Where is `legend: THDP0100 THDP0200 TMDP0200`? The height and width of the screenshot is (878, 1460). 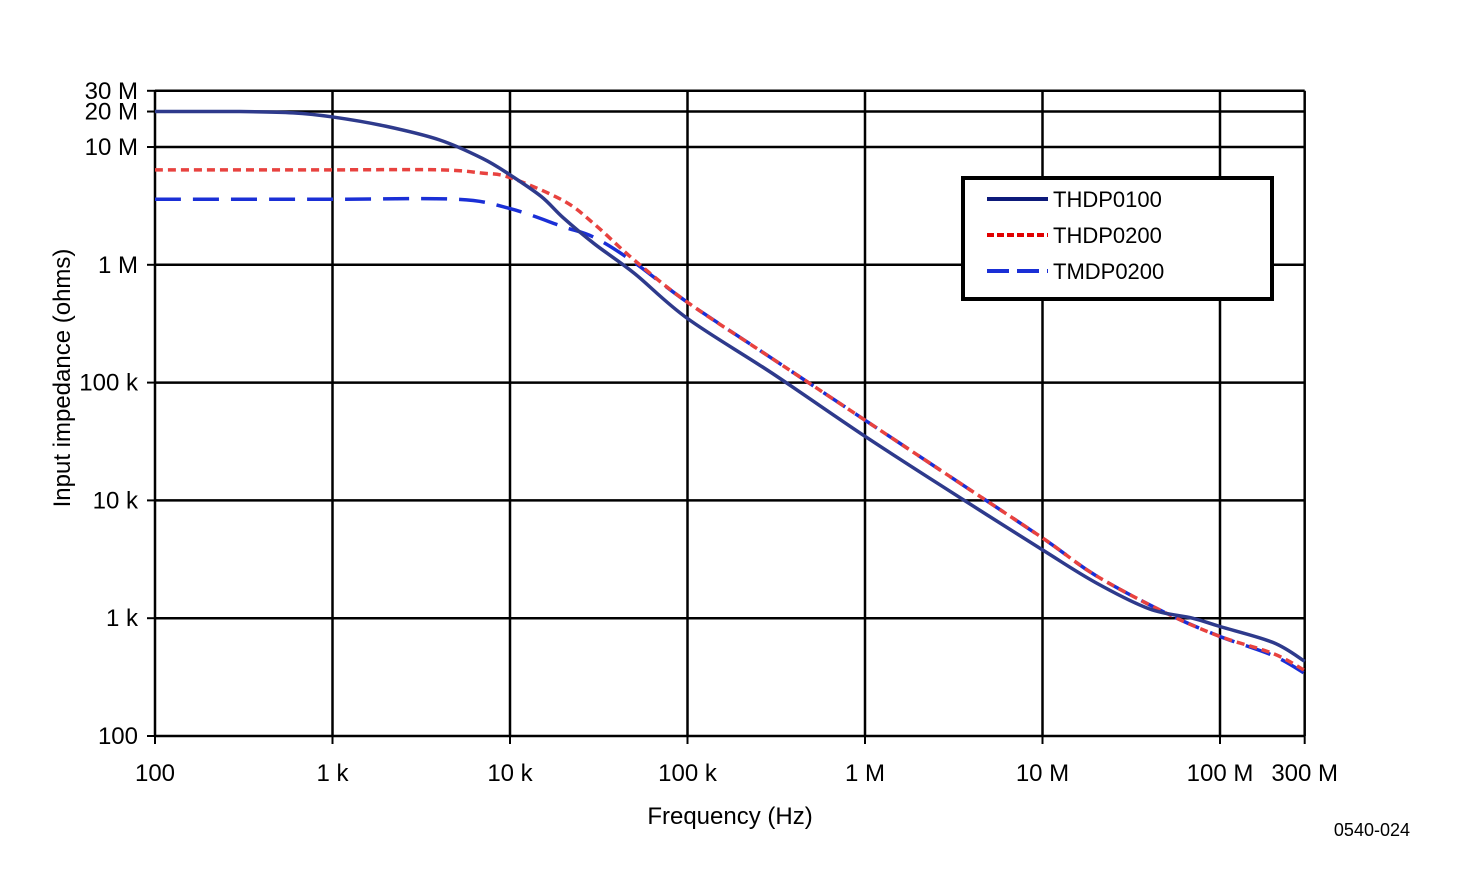 legend: THDP0100 THDP0200 TMDP0200 is located at coordinates (1117, 238).